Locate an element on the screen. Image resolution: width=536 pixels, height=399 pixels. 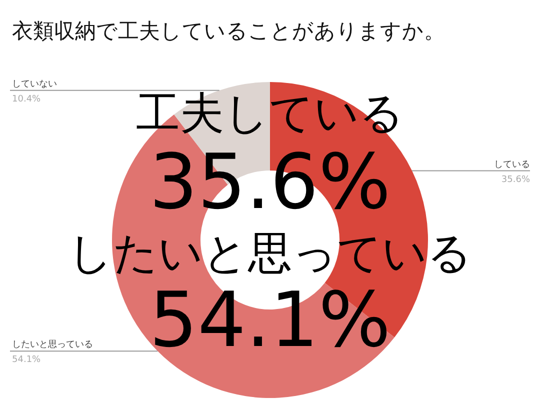
slice-label: していない is located at coordinates (34, 84).